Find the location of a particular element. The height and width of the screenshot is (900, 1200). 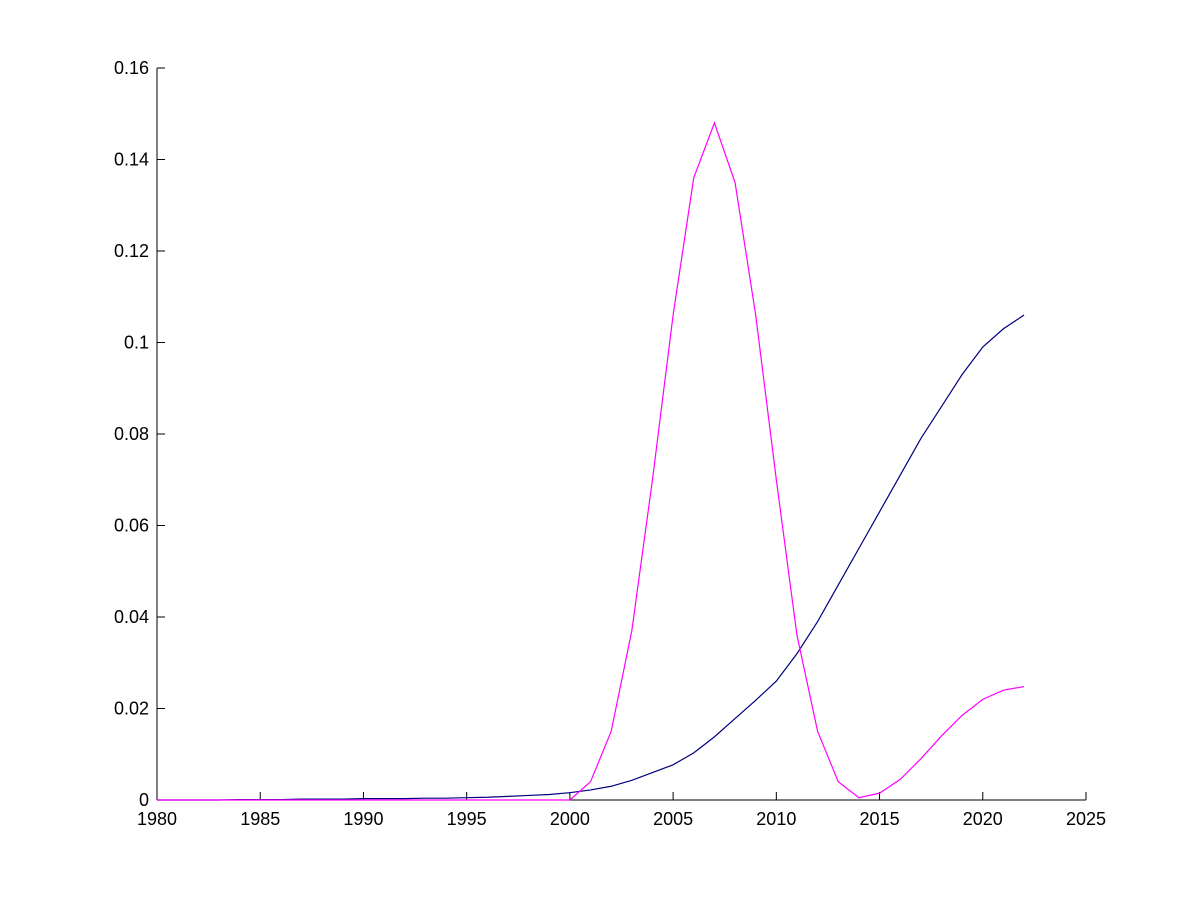

y-tick-label: 0 is located at coordinates (144, 800).